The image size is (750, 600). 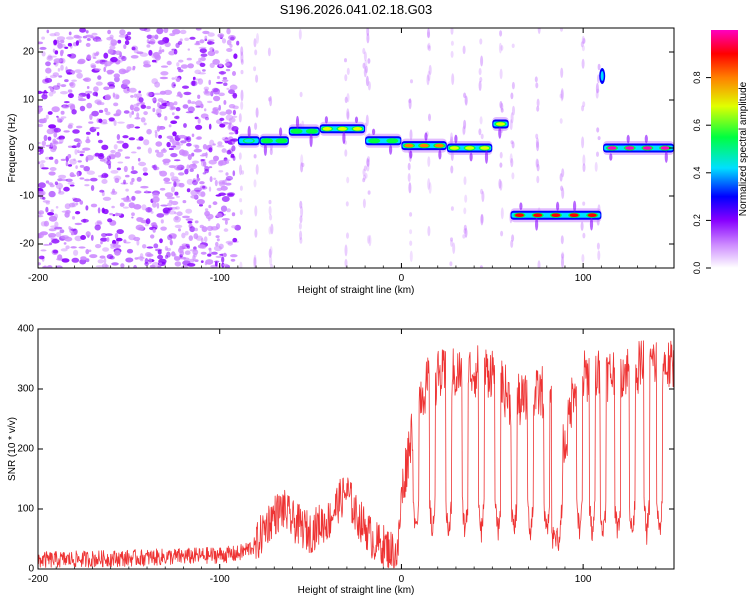 What do you see at coordinates (29, 52) in the screenshot?
I see `y-tick-label: 20` at bounding box center [29, 52].